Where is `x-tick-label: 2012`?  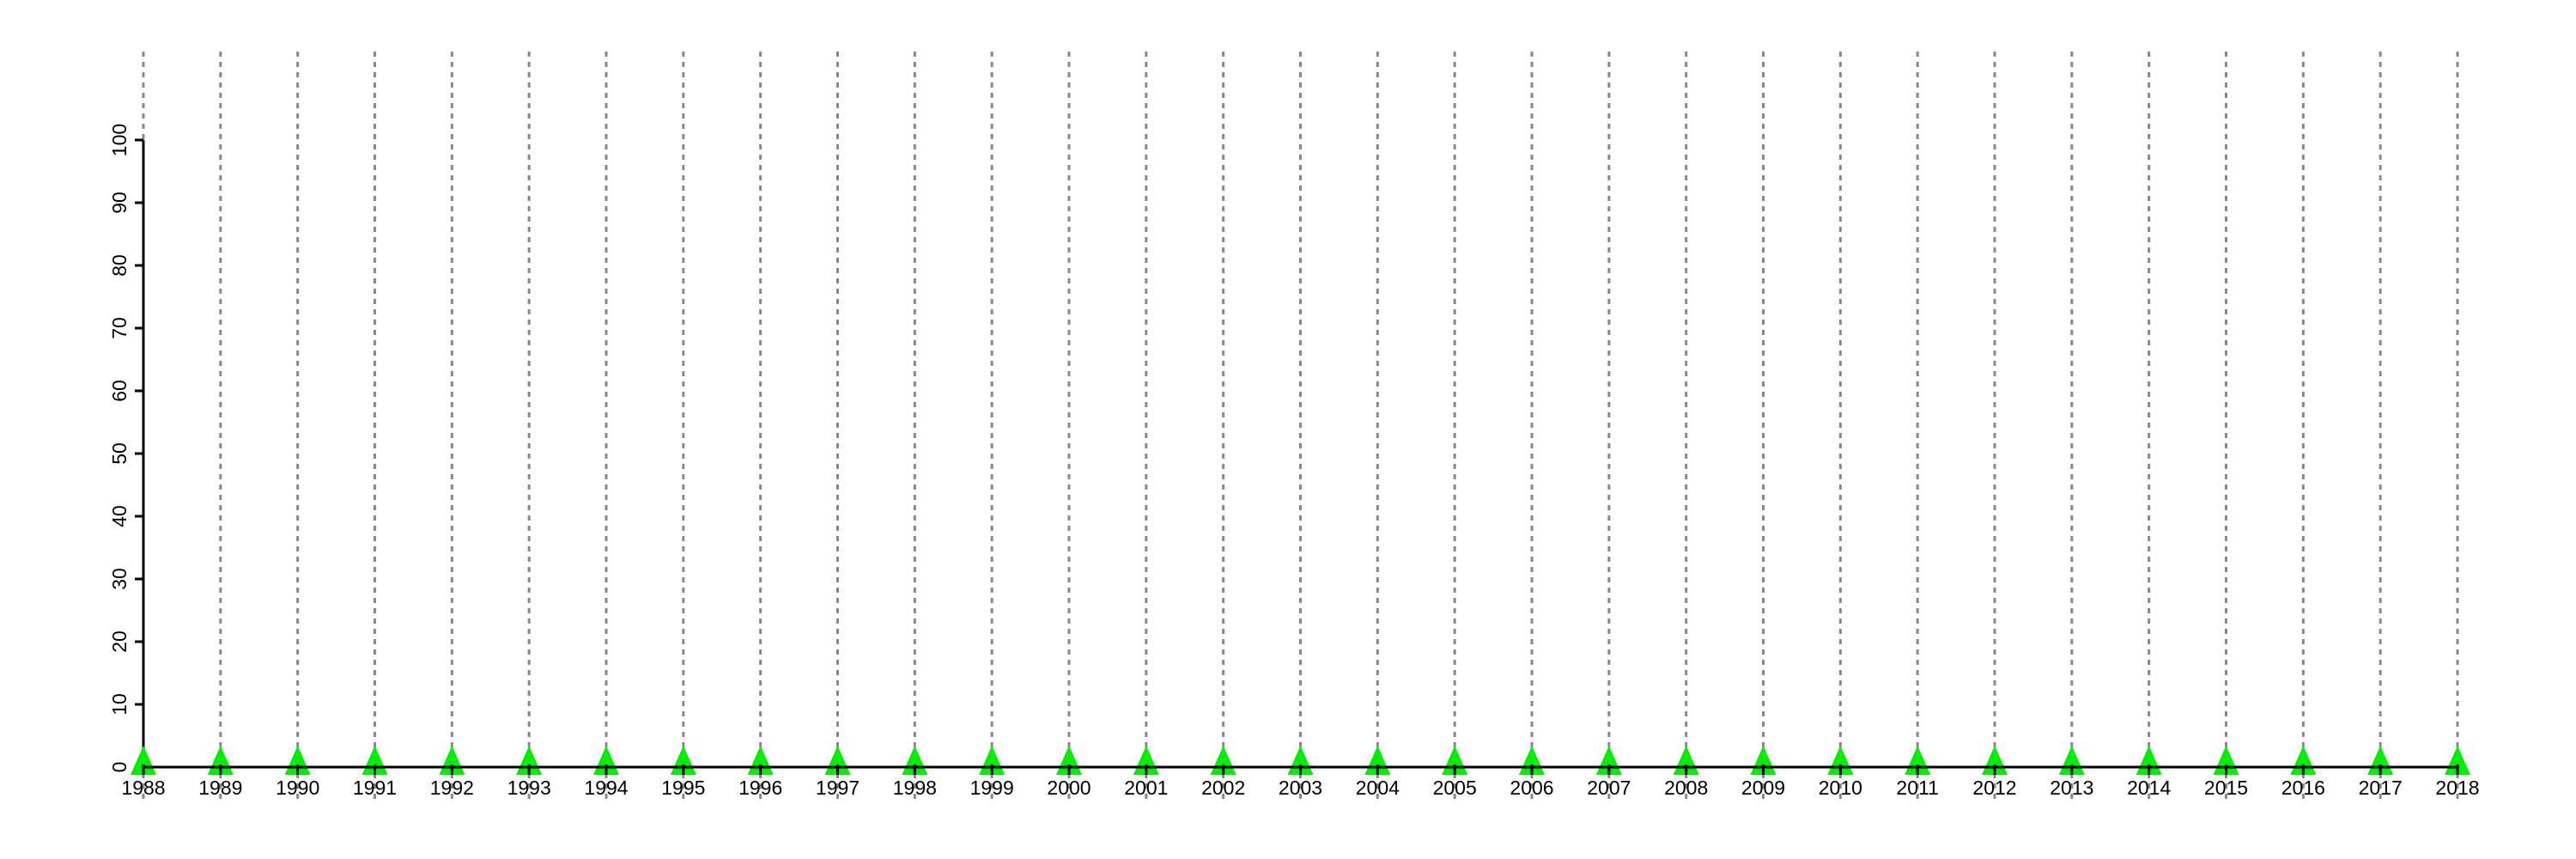
x-tick-label: 2012 is located at coordinates (1994, 788).